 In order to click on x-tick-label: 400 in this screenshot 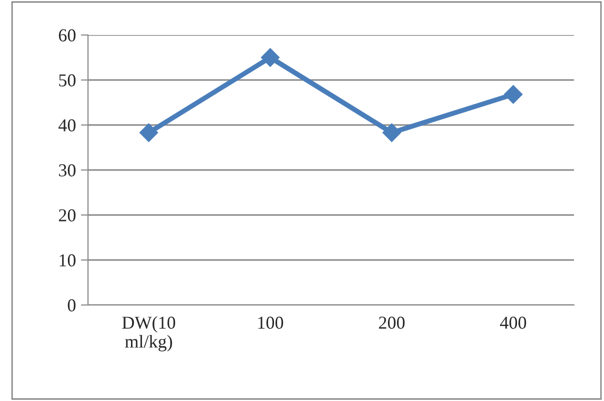, I will do `click(513, 322)`.